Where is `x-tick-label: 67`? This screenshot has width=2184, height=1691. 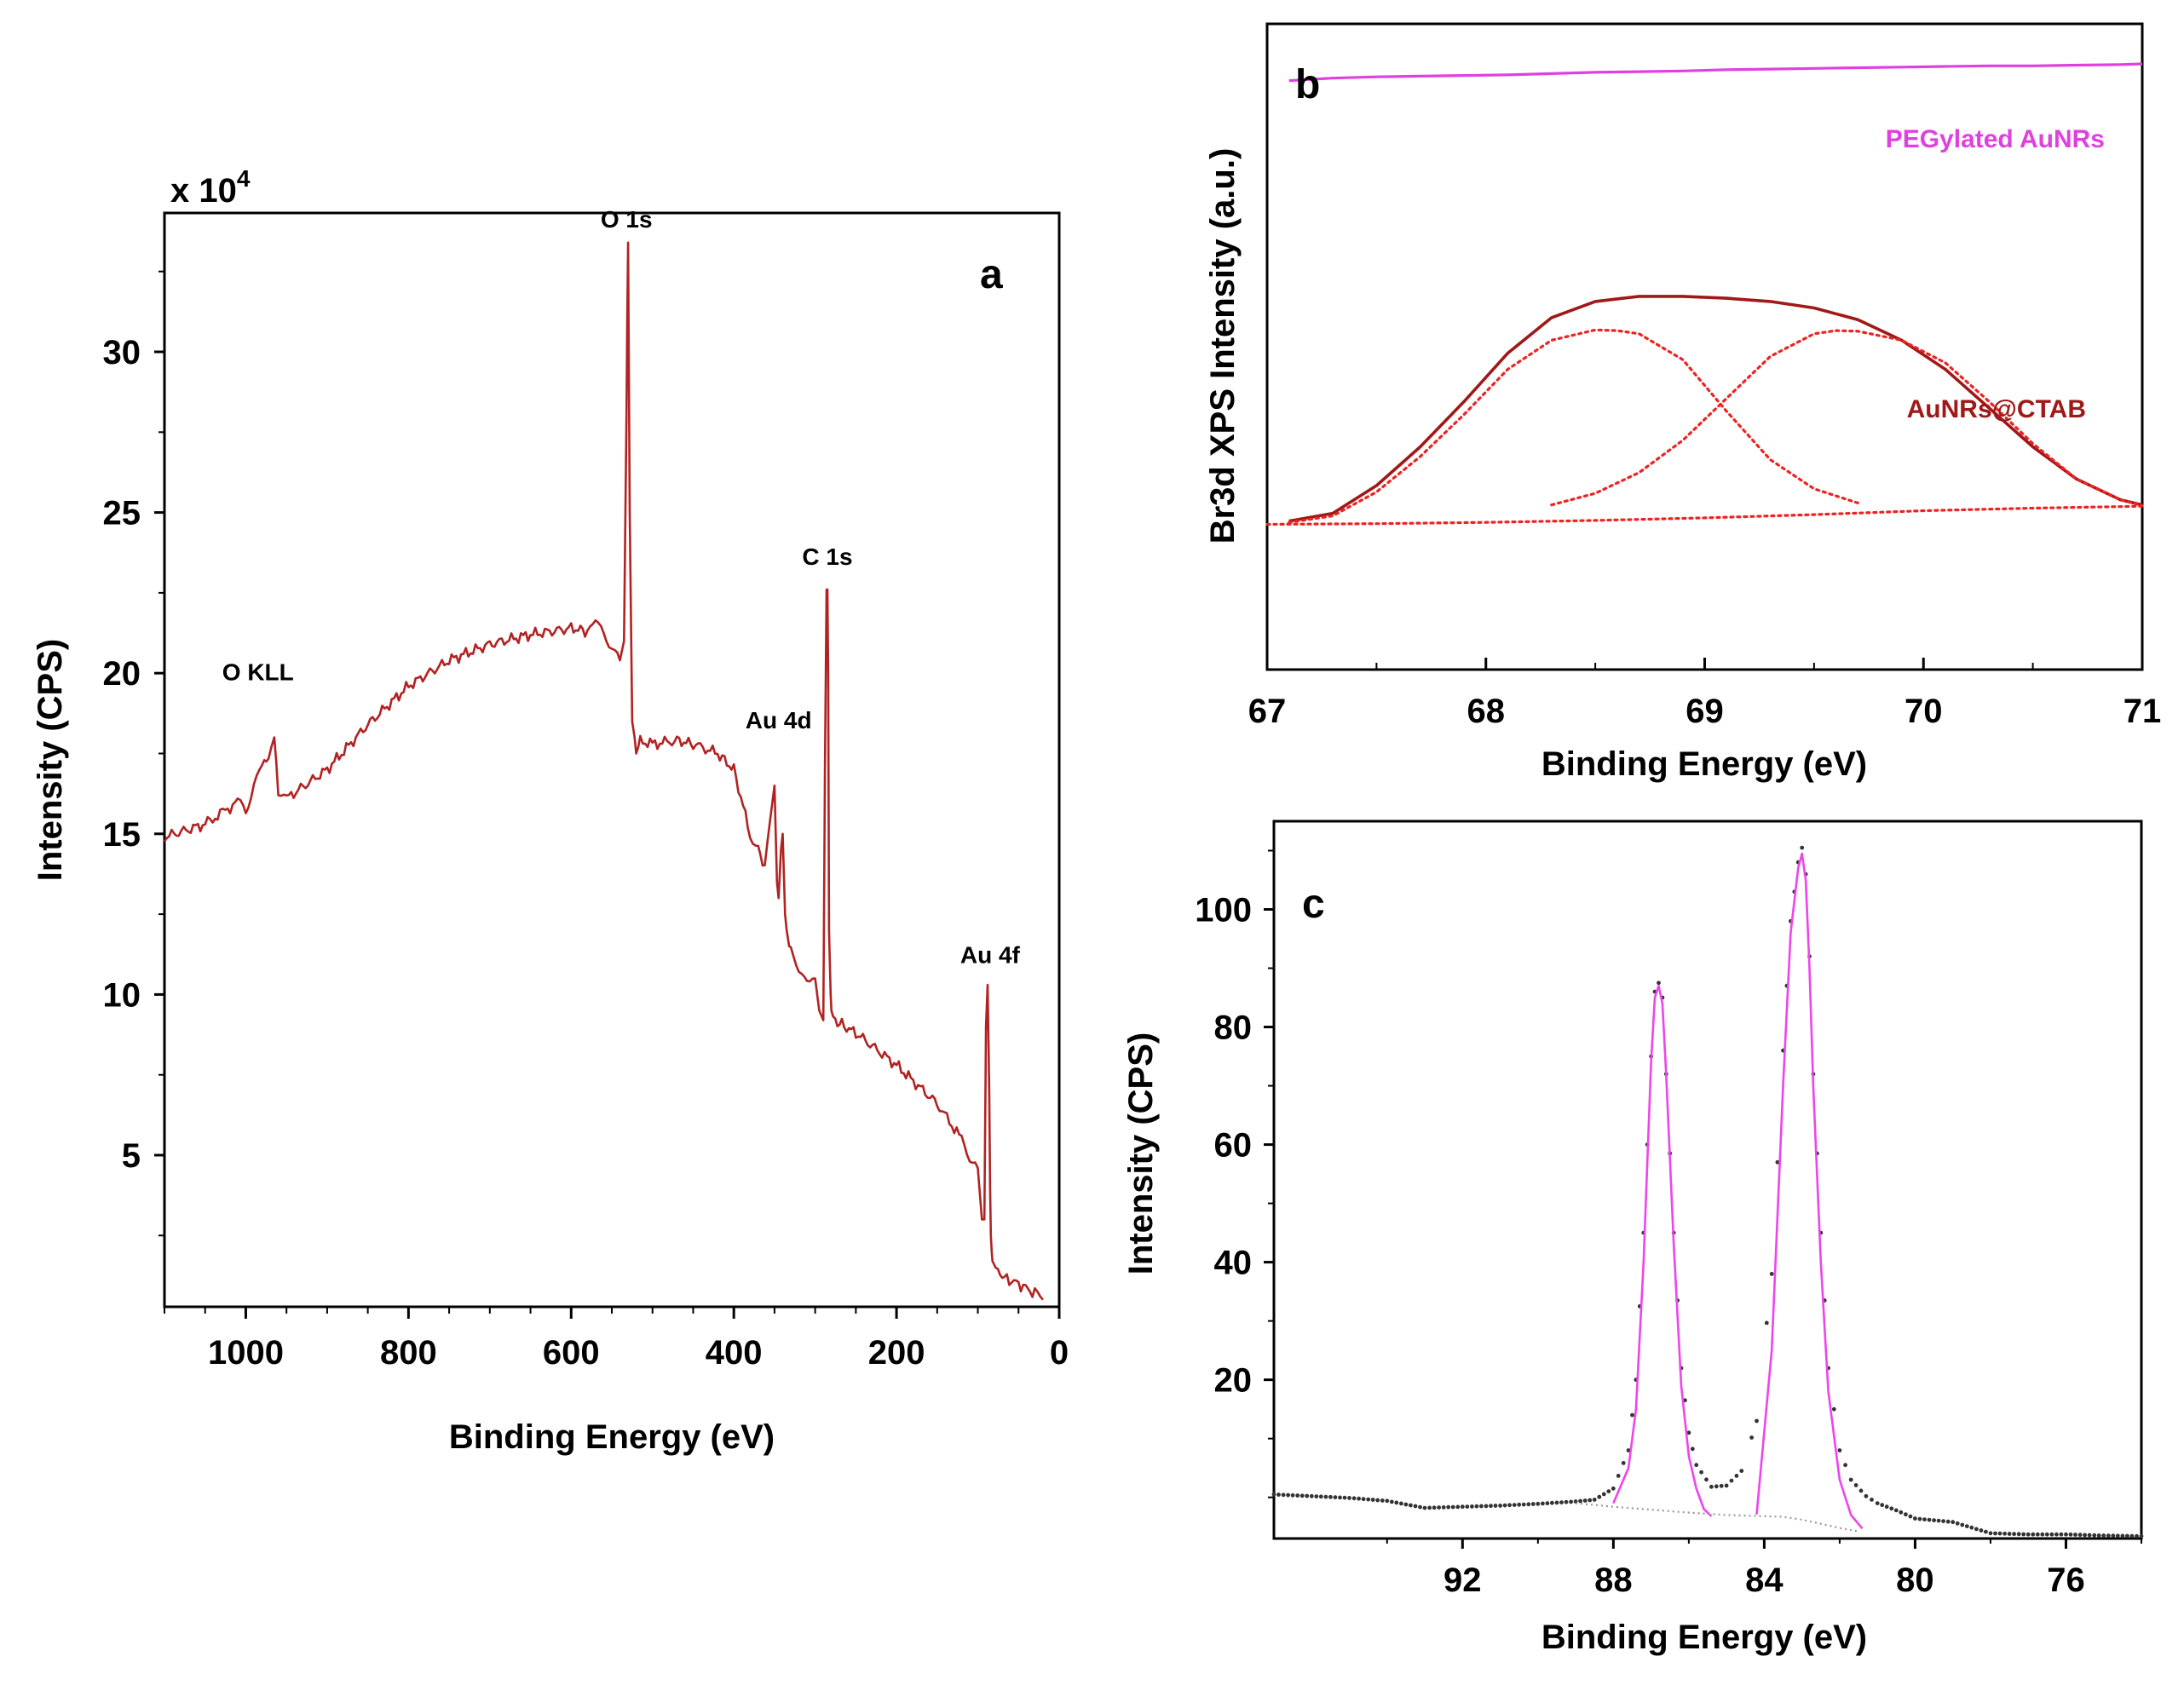
x-tick-label: 67 is located at coordinates (1267, 711).